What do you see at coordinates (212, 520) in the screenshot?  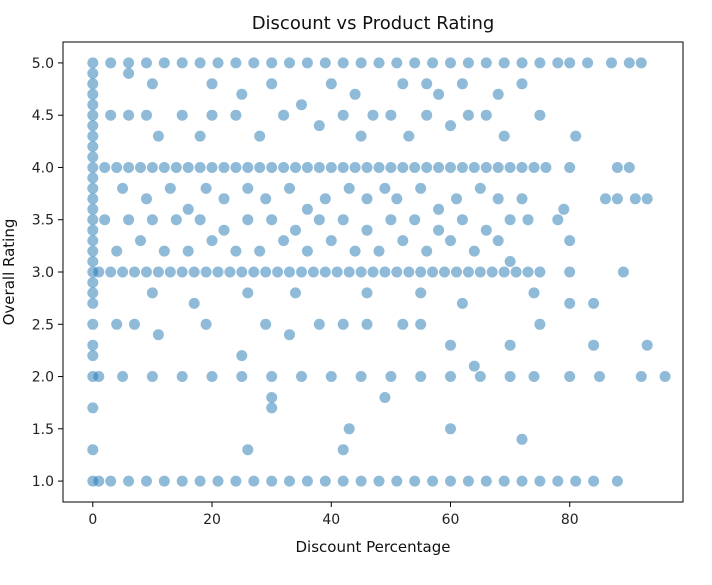 I see `x-tick-label: 20` at bounding box center [212, 520].